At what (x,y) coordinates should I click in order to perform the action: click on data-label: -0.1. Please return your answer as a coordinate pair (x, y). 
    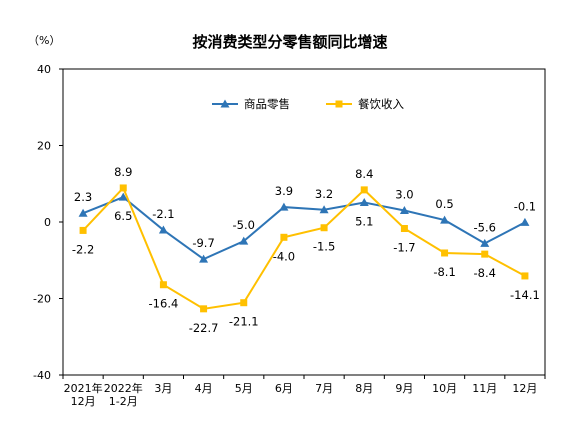
    Looking at the image, I should click on (525, 206).